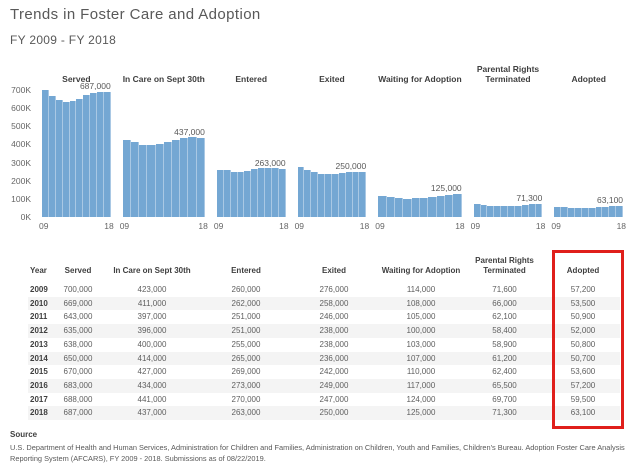 The image size is (640, 468). I want to click on value-cell: 238,000, so click(334, 344).